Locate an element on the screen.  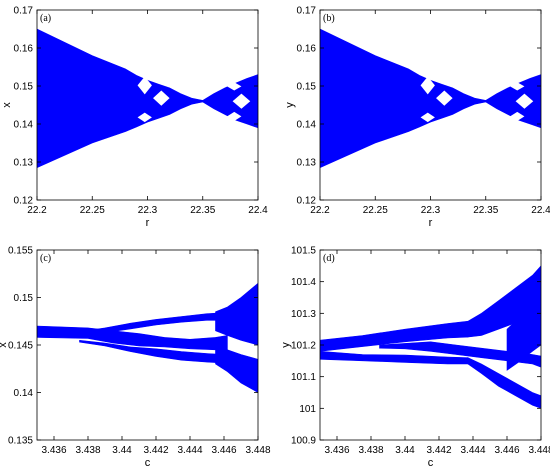
y-tick-label: 0.145 is located at coordinates (20, 346).